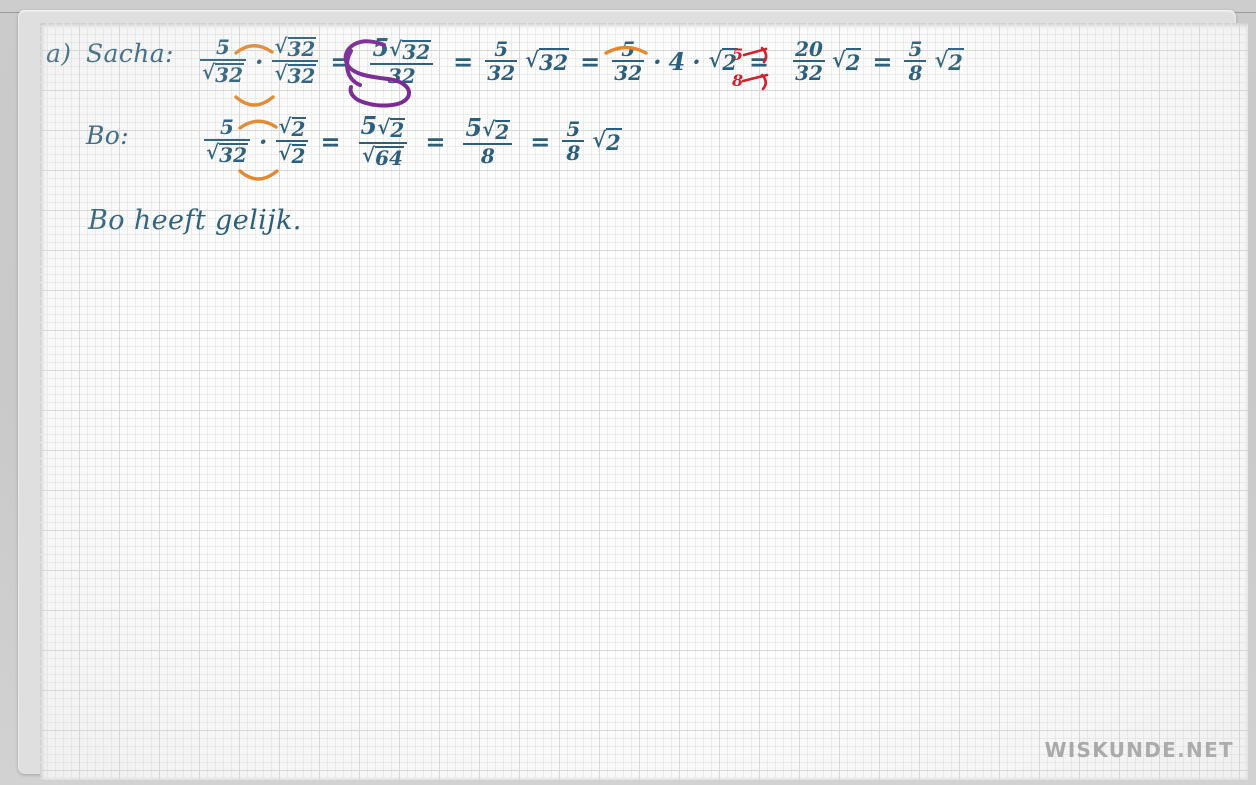 The image size is (1256, 785). I want to click on sacha-term1-fraction: 5 √ 32, so click(223, 61).